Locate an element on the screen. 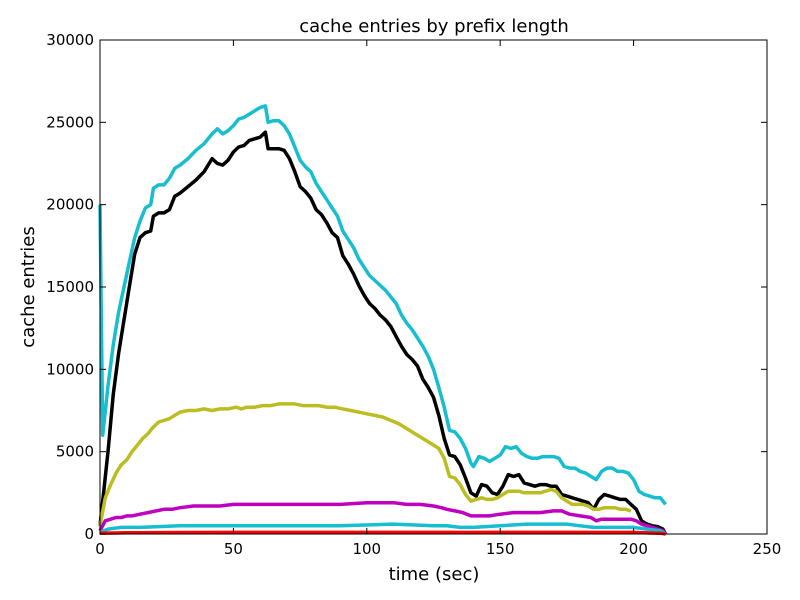  y-tick-label: 20000 is located at coordinates (70, 205).